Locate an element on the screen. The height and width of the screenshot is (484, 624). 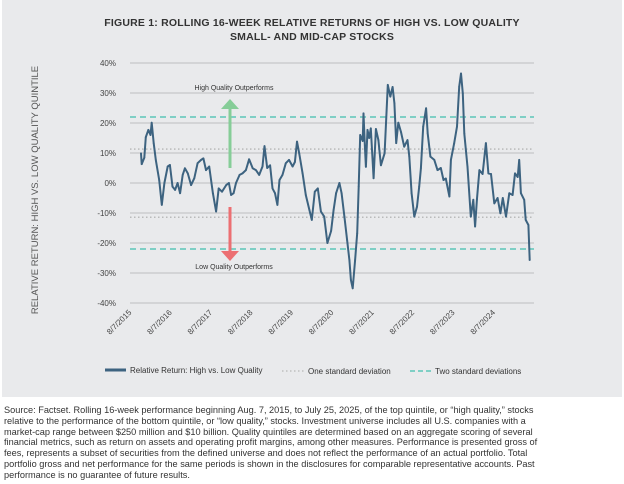
y-tick-label: 30% is located at coordinates (108, 93).